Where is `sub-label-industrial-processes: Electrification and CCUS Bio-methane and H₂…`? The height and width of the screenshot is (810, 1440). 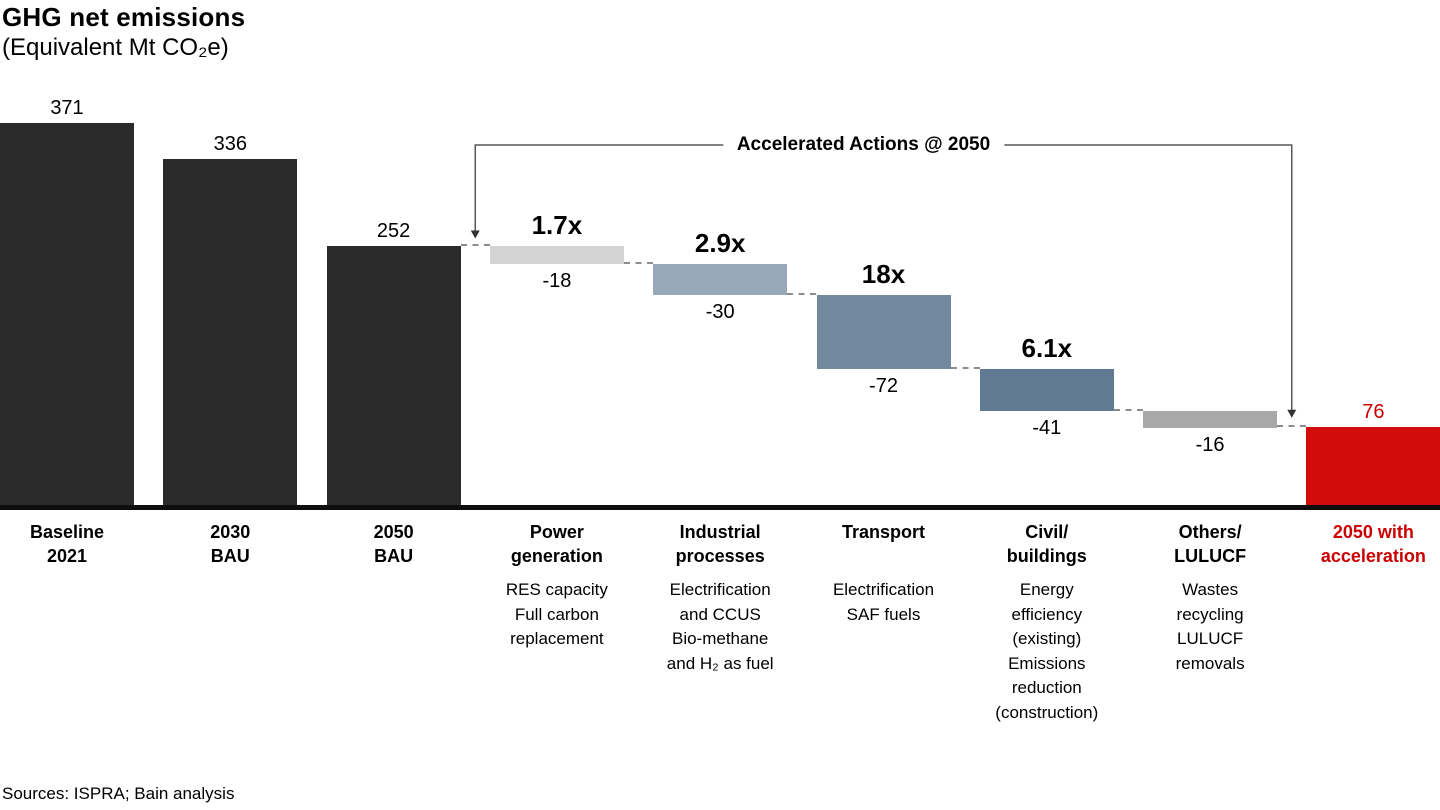
sub-label-industrial-processes: Electrification and CCUS Bio-methane and H₂… is located at coordinates (720, 626).